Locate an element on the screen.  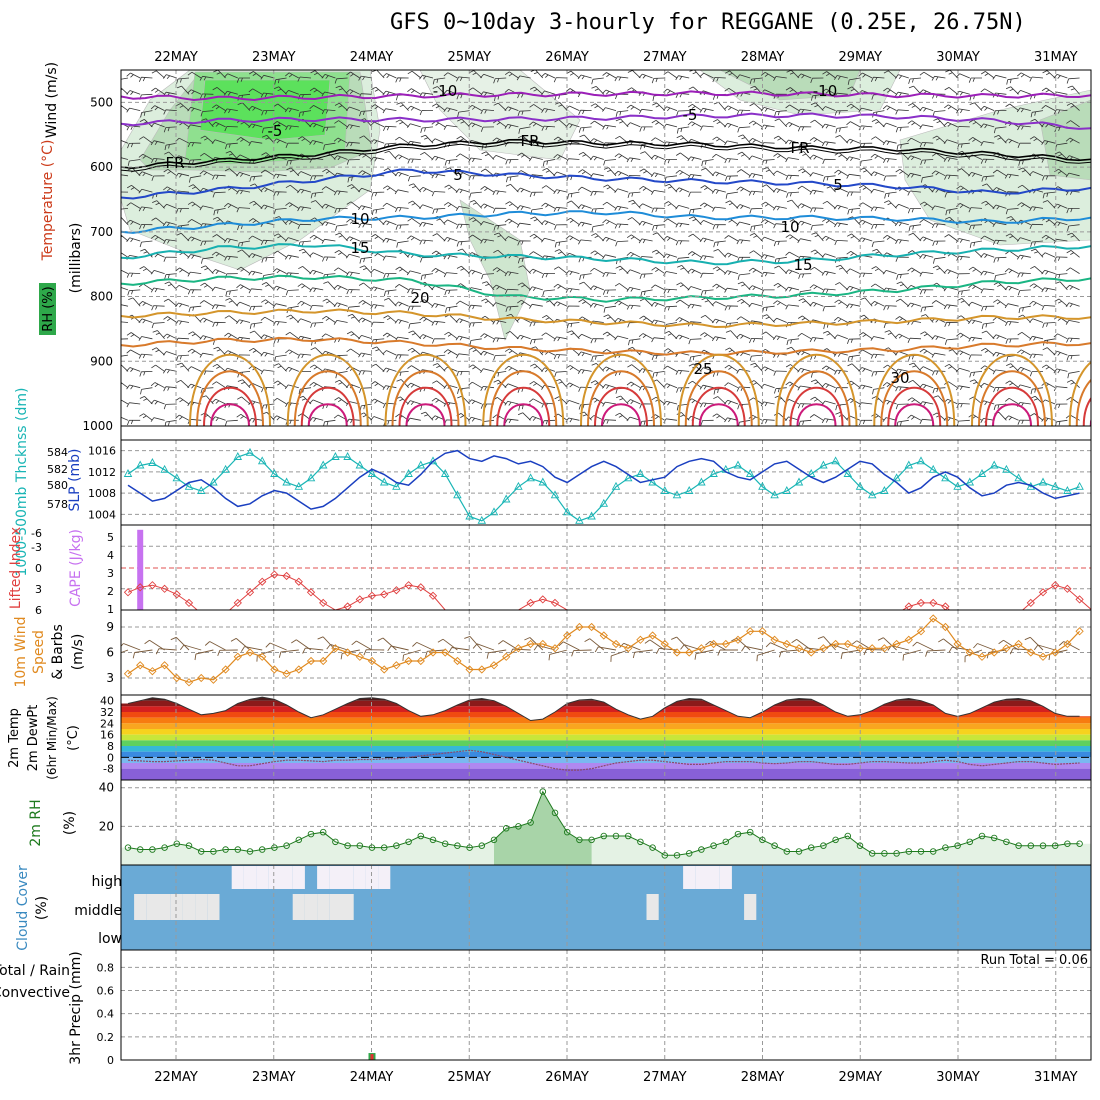
slp-axis-title: SLP (mb) is located at coordinates (75, 479).